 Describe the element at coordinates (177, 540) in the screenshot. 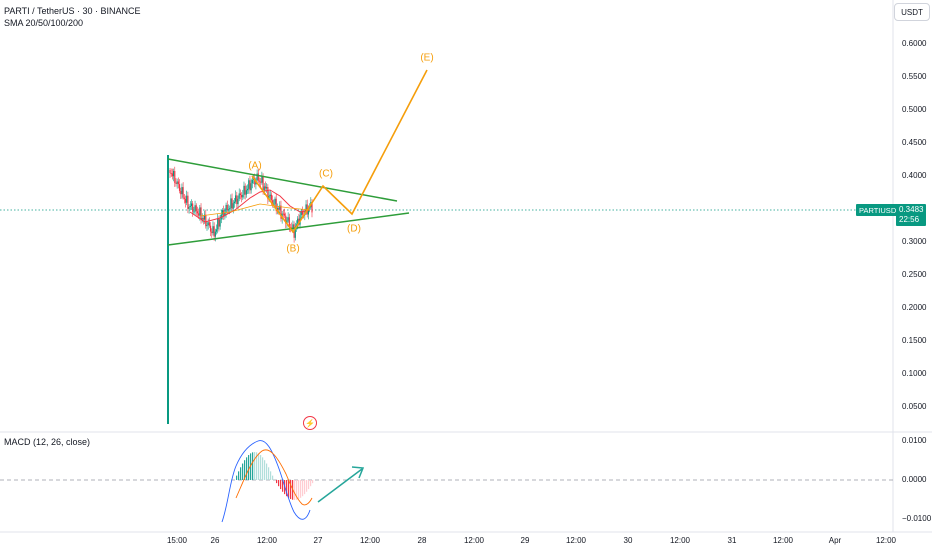

I see `time-tick: 15:00` at that location.